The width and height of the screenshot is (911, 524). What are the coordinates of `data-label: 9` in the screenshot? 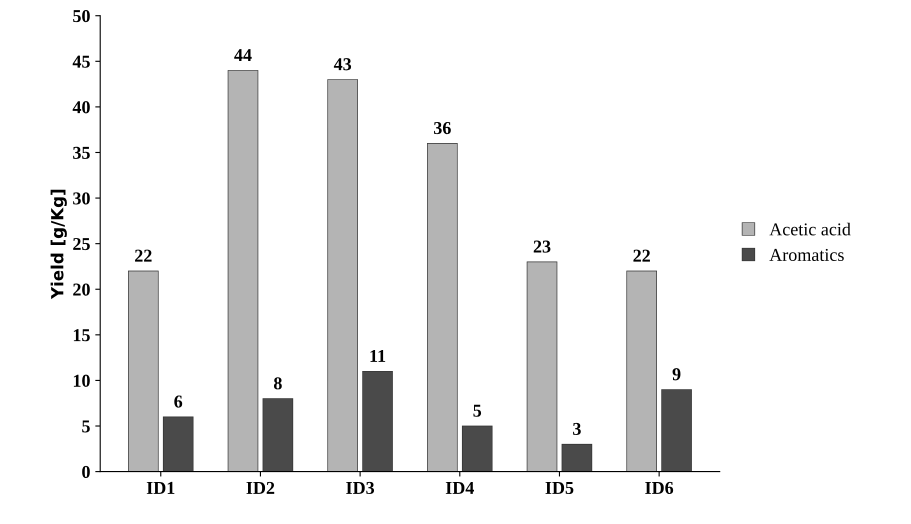 It's located at (676, 374).